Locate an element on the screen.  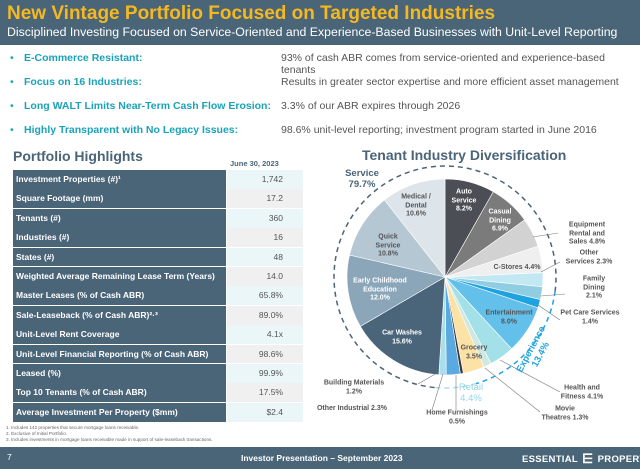
table-row: Top 10 Tenants (% of Cash ABR) 17.5% is located at coordinates (158, 393).